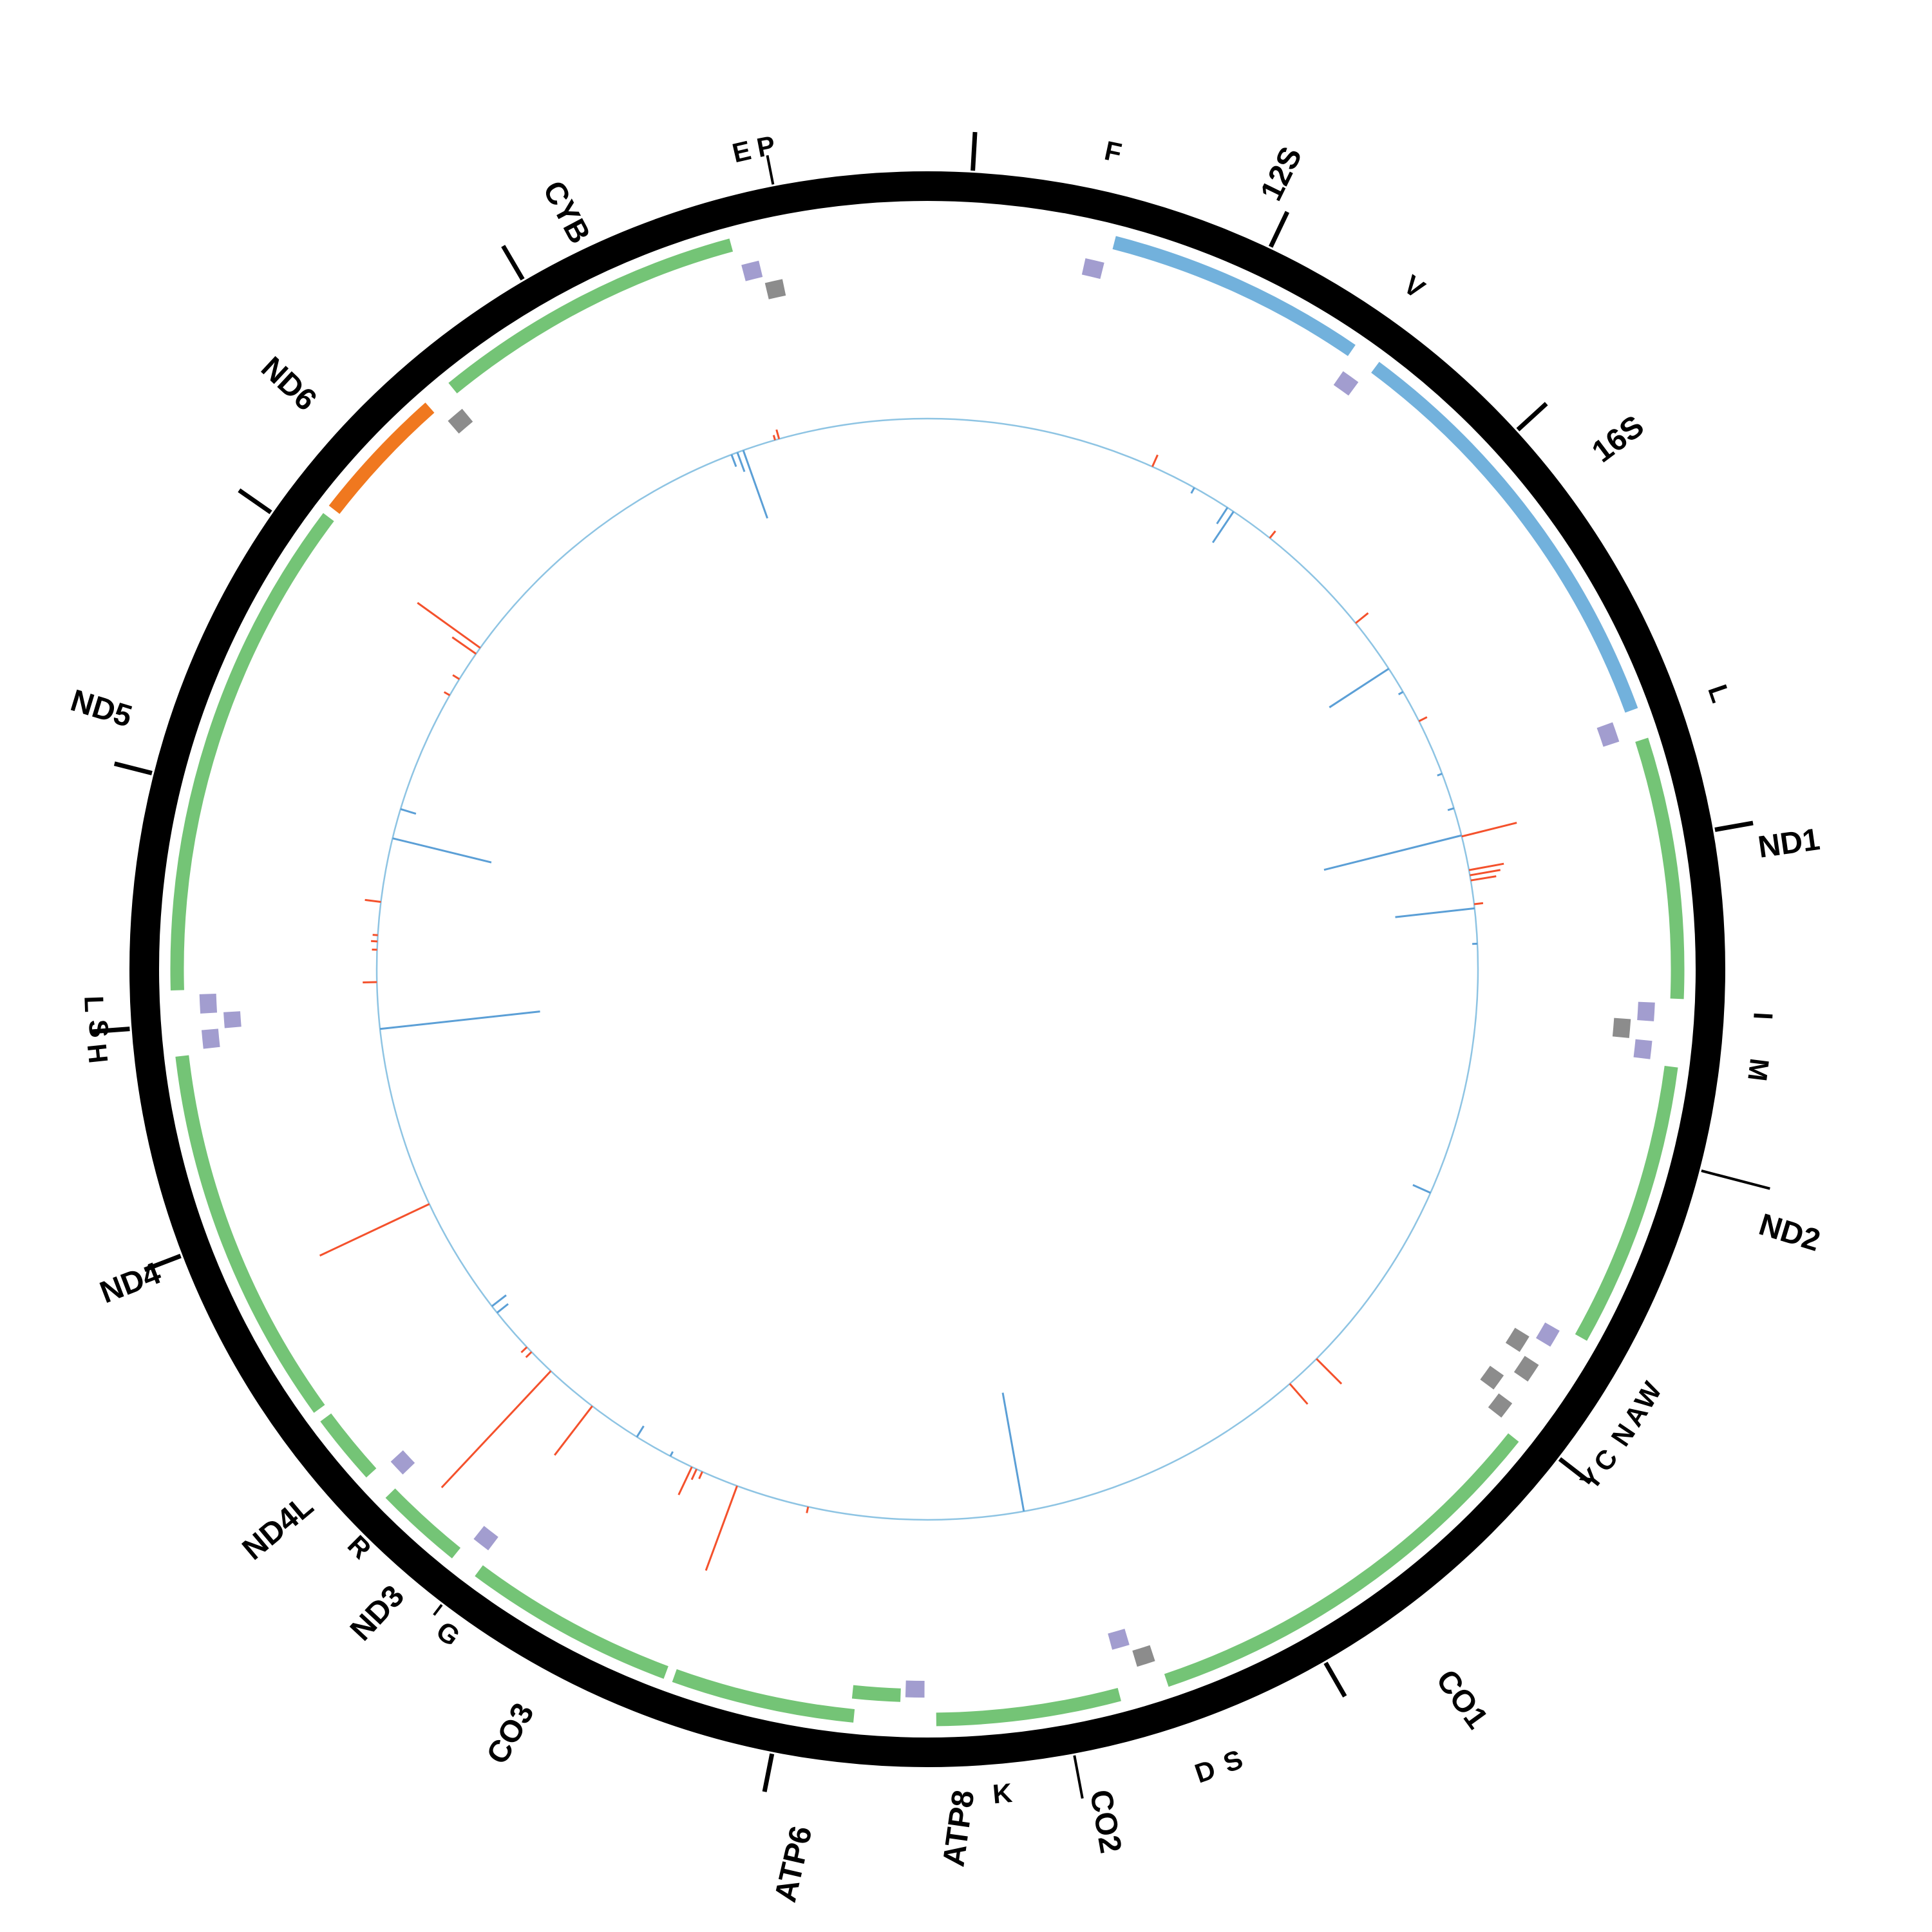  I want to click on trna-A-dash, so click(1517, 1339).